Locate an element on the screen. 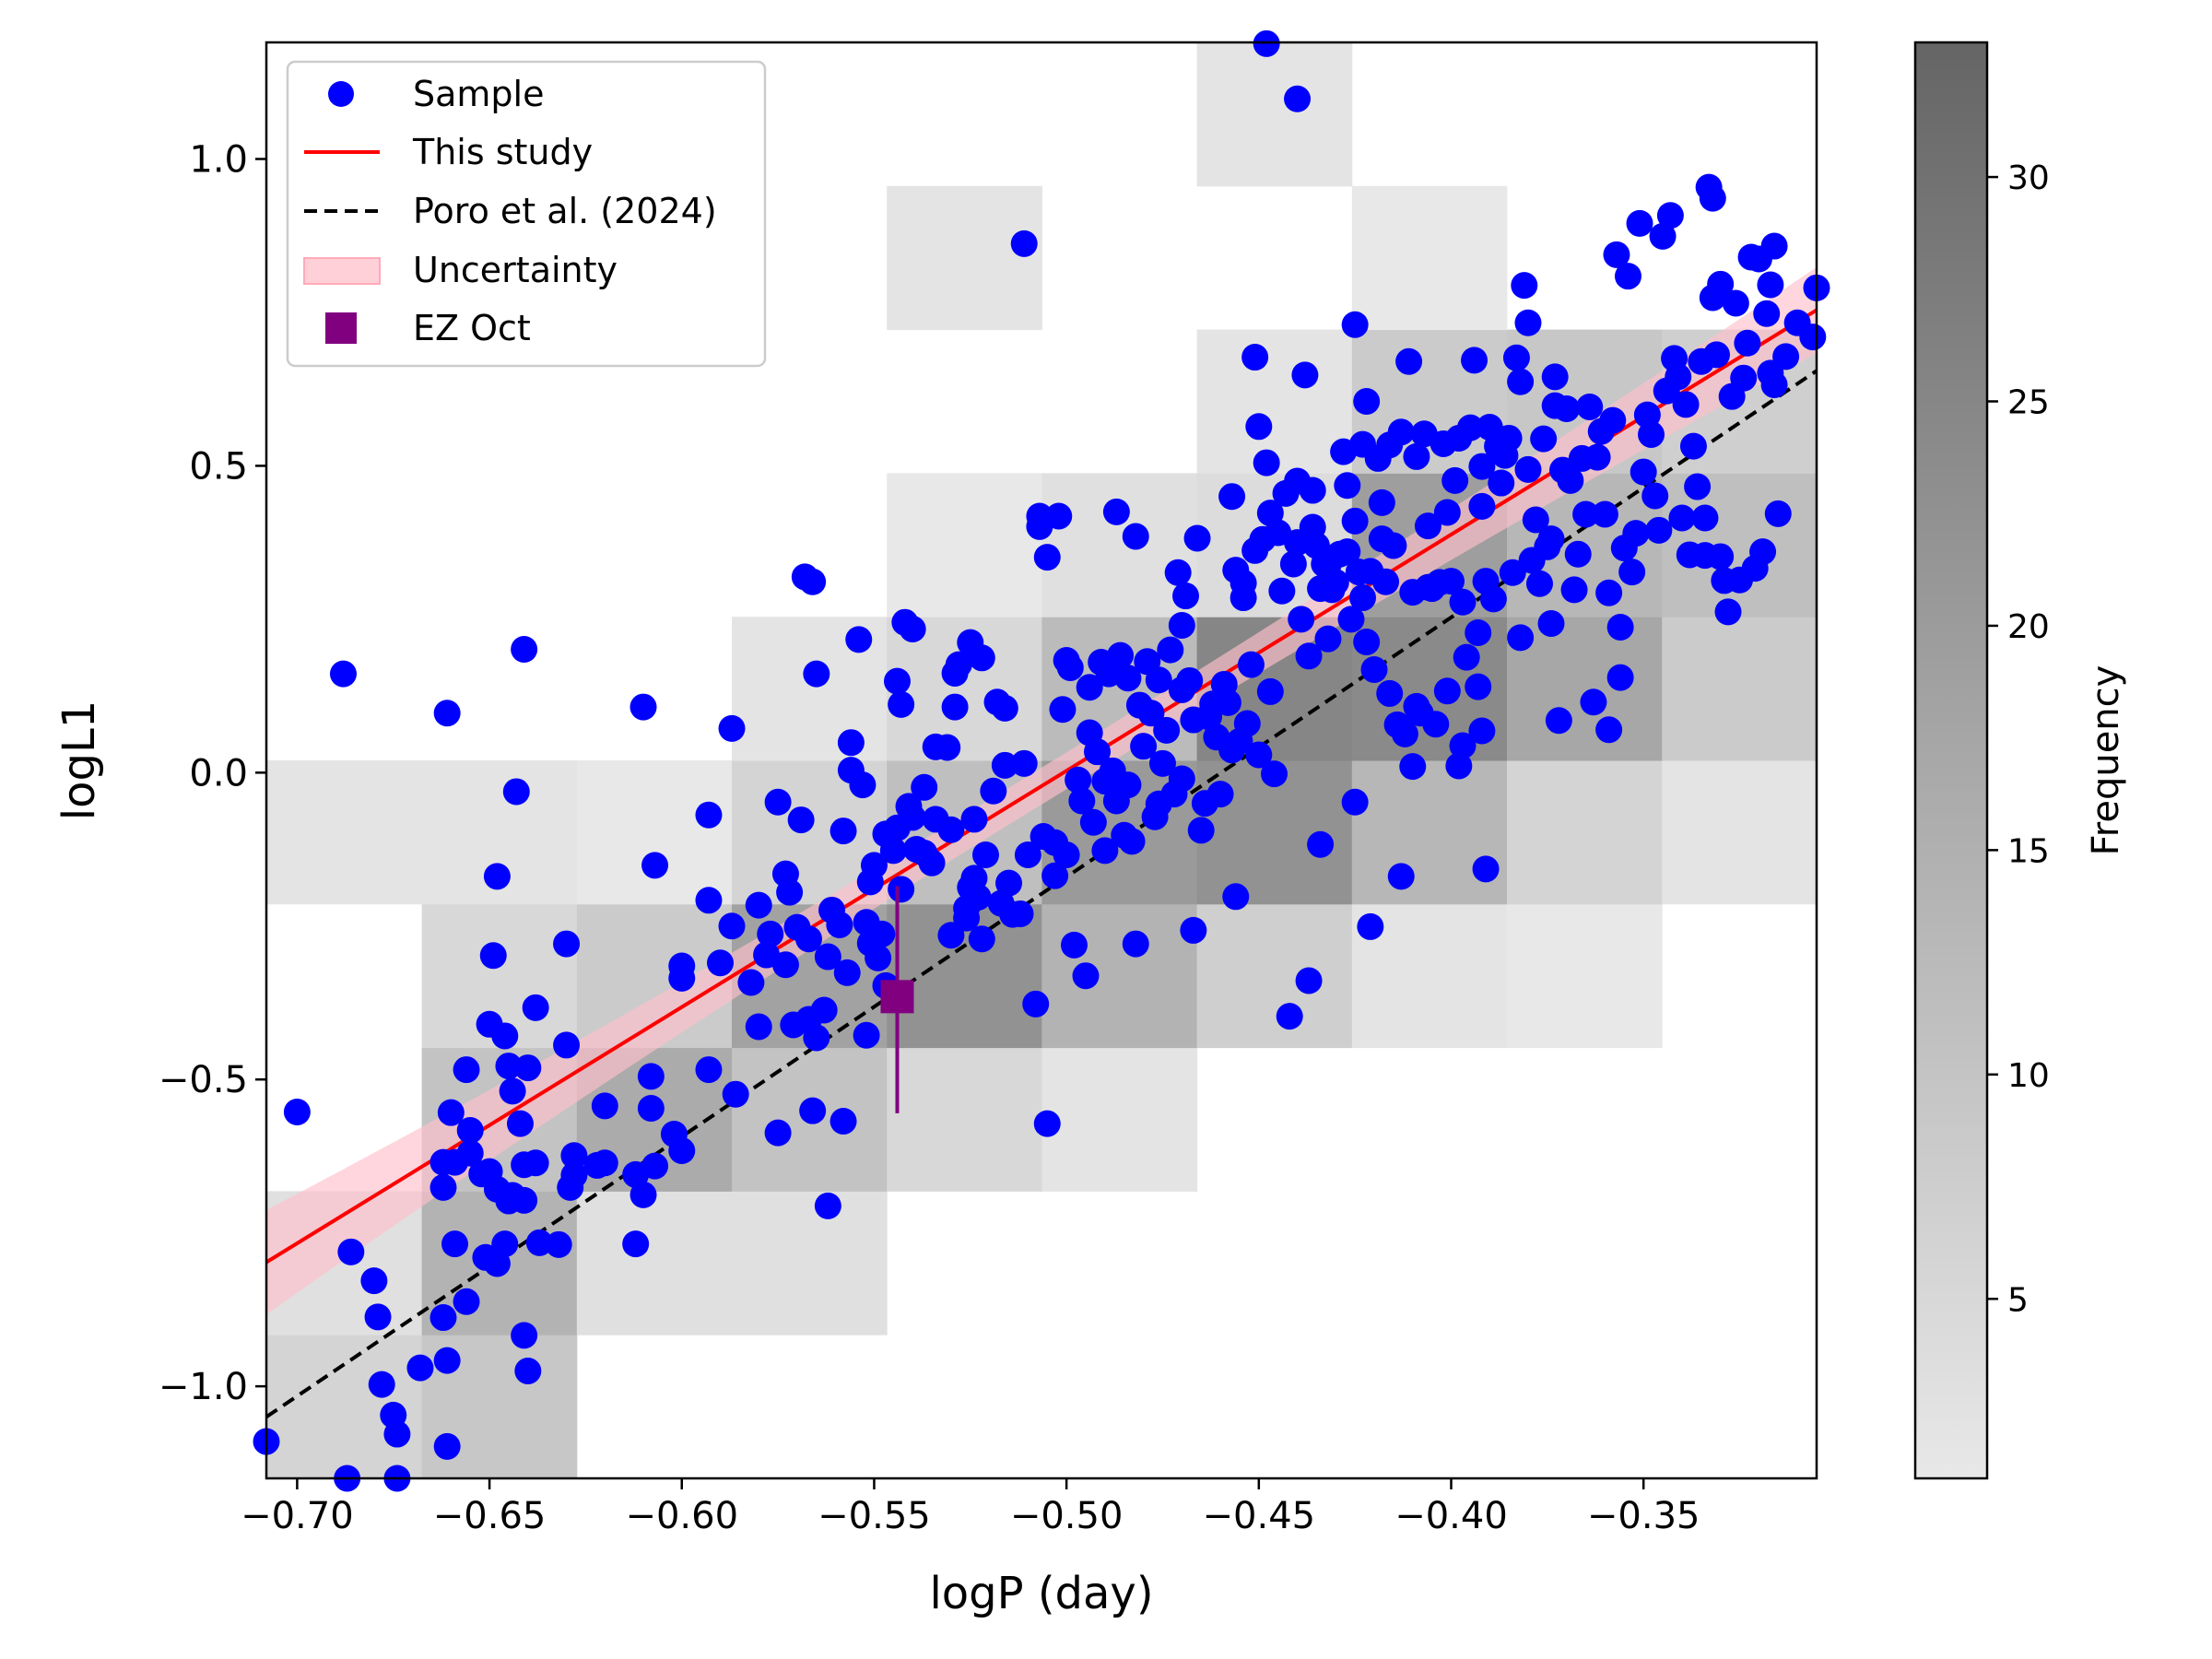 The width and height of the screenshot is (2212, 1659). colorbar-tick-label: 5 is located at coordinates (2018, 1300).